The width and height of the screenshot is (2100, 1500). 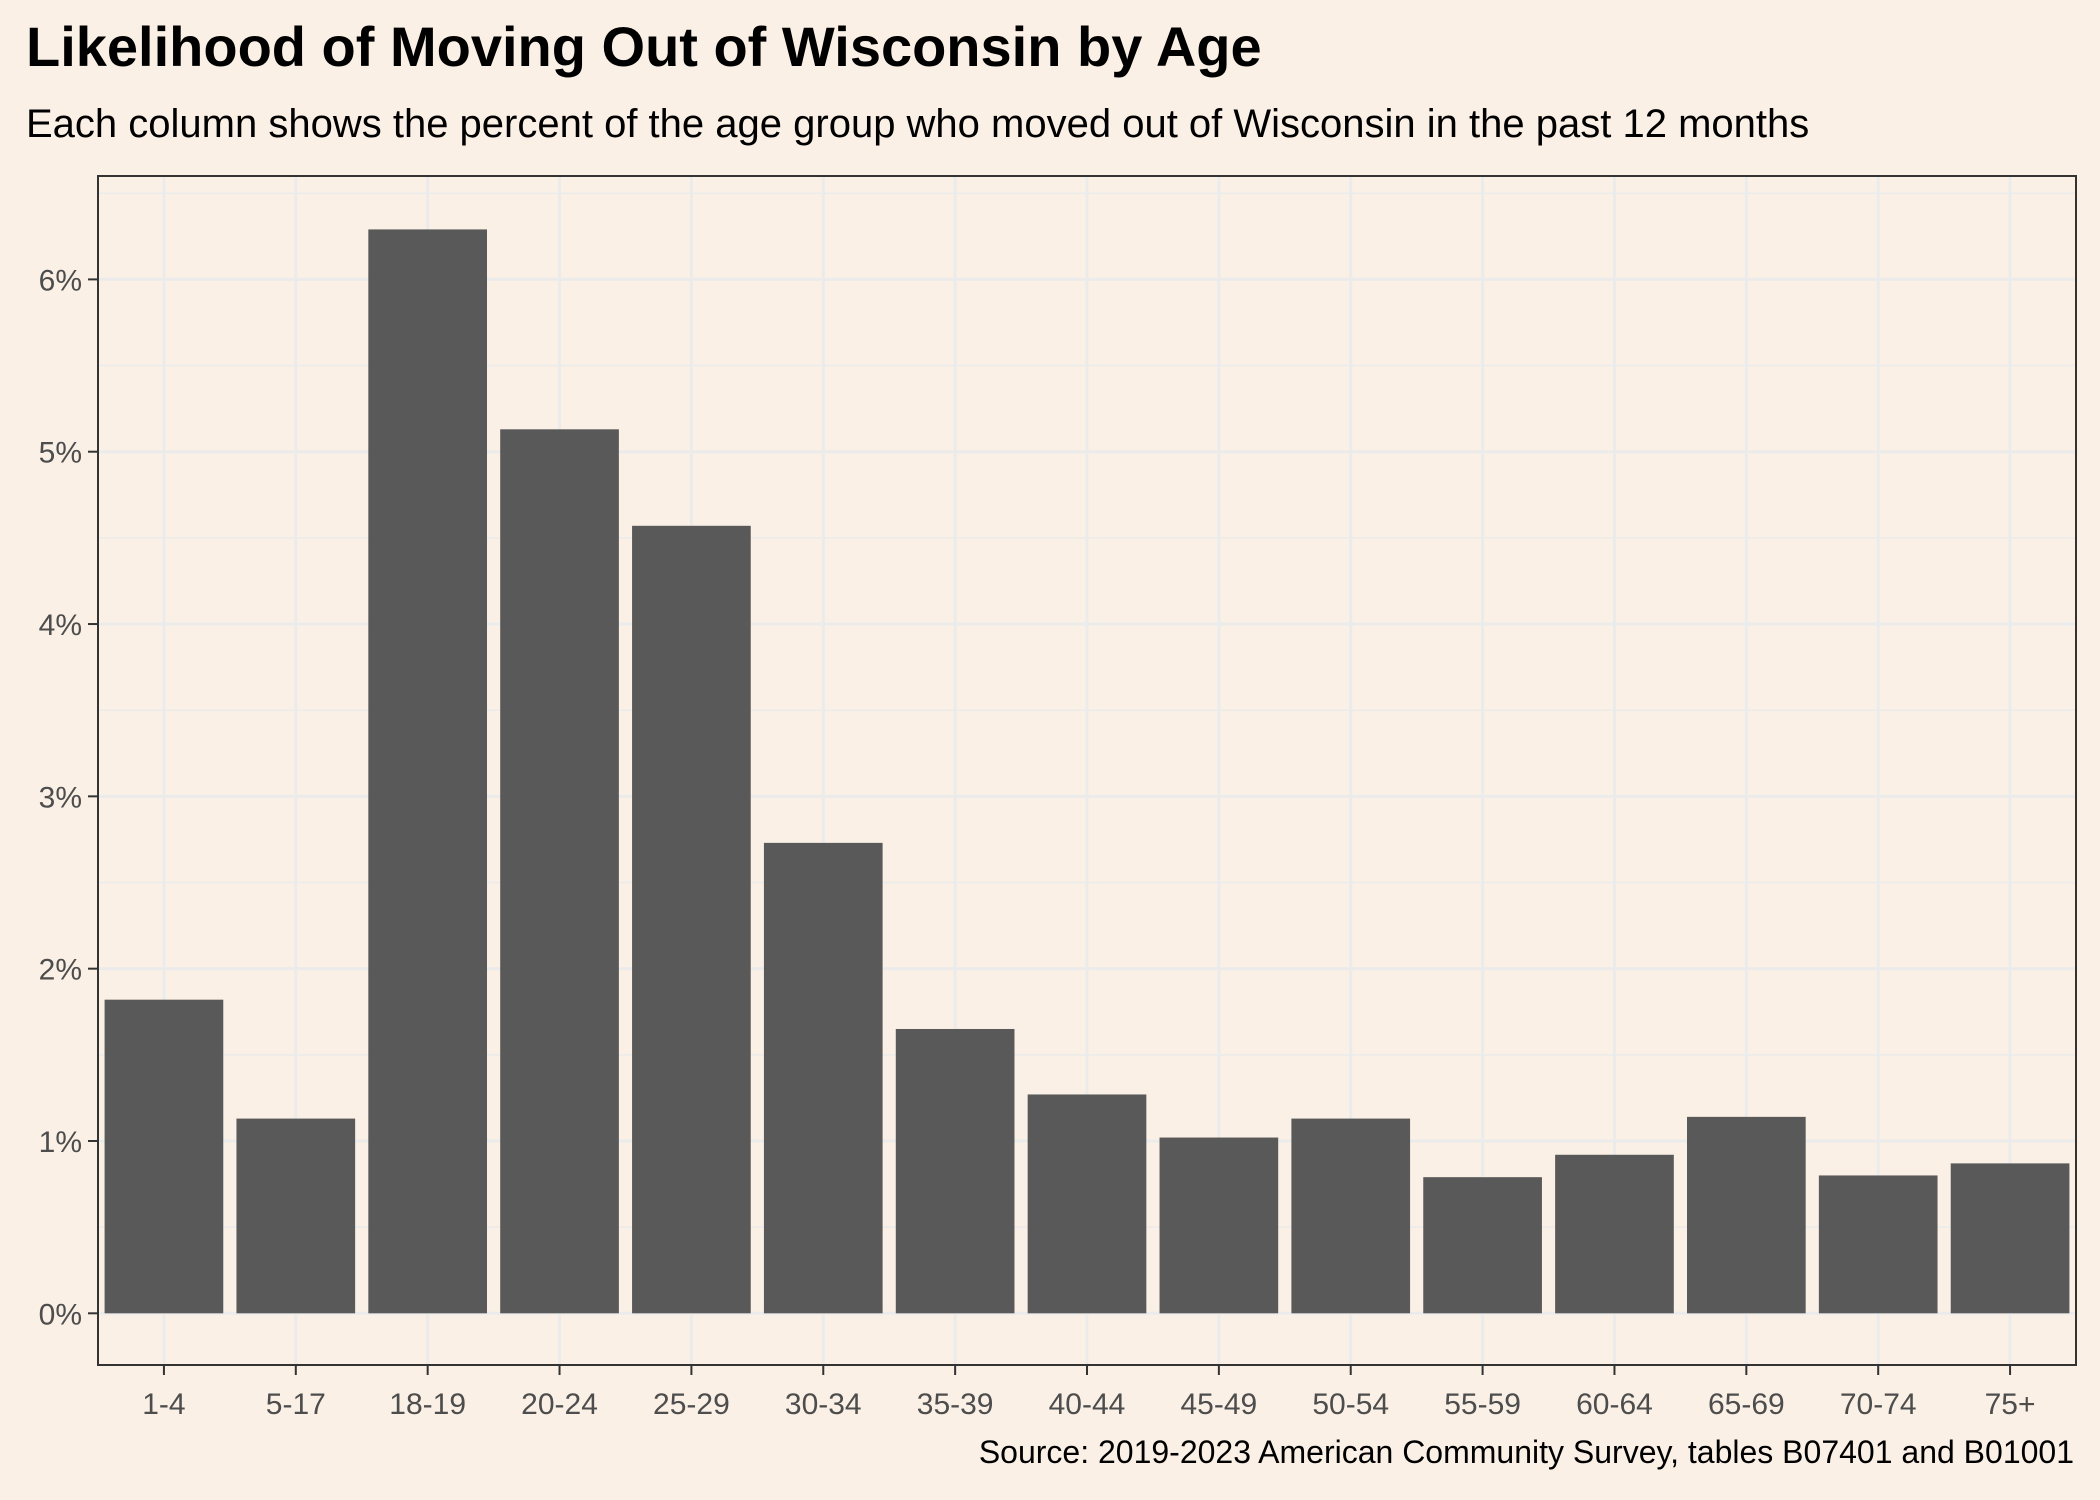 What do you see at coordinates (60, 1142) in the screenshot?
I see `y-tick-label: 1%` at bounding box center [60, 1142].